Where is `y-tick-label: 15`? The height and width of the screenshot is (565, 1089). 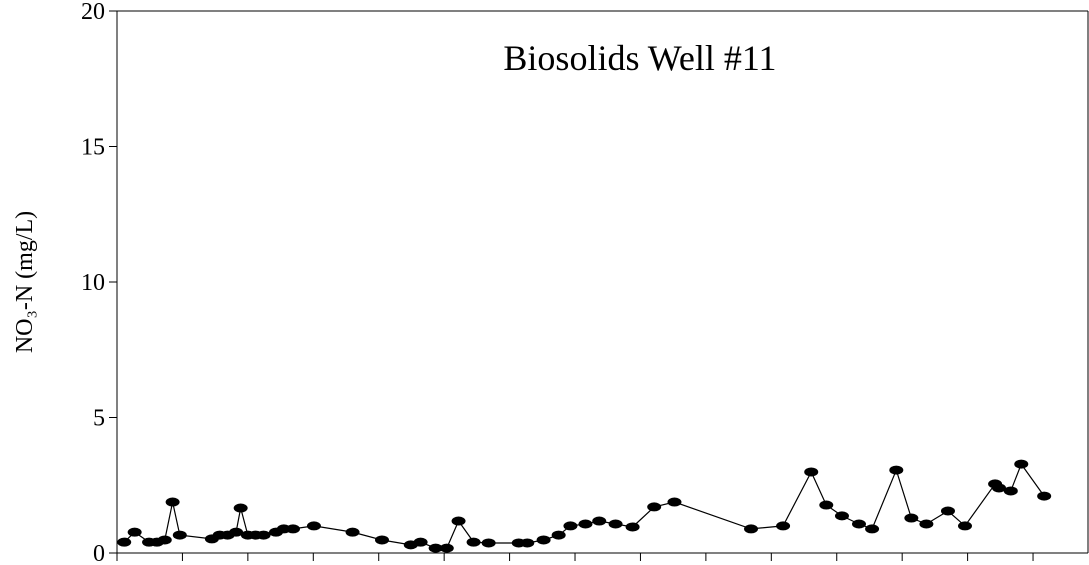
y-tick-label: 15 is located at coordinates (93, 148).